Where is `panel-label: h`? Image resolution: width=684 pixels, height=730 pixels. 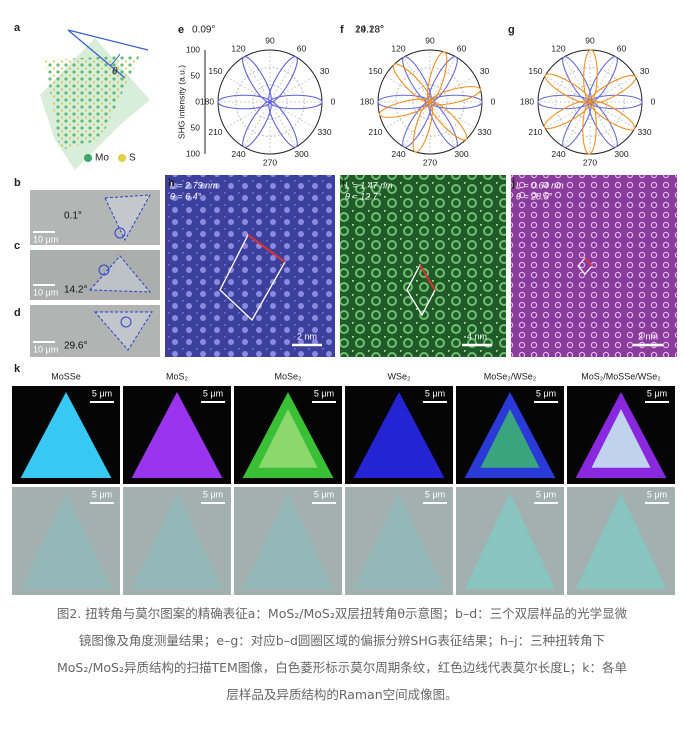 panel-label: h is located at coordinates (171, 183).